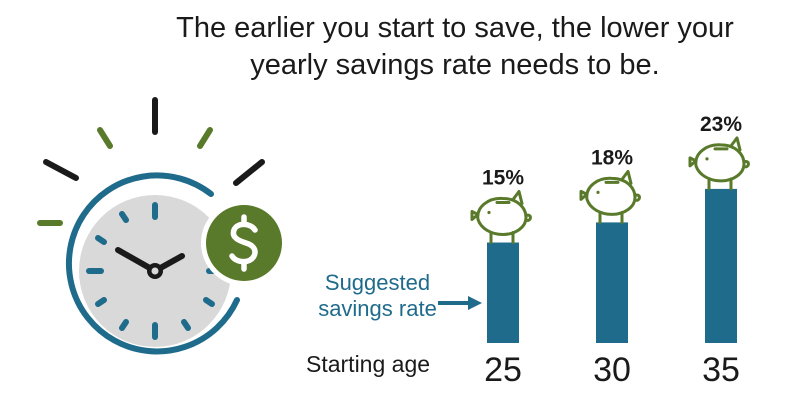  I want to click on annotation-line-1: Suggested, so click(377, 282).